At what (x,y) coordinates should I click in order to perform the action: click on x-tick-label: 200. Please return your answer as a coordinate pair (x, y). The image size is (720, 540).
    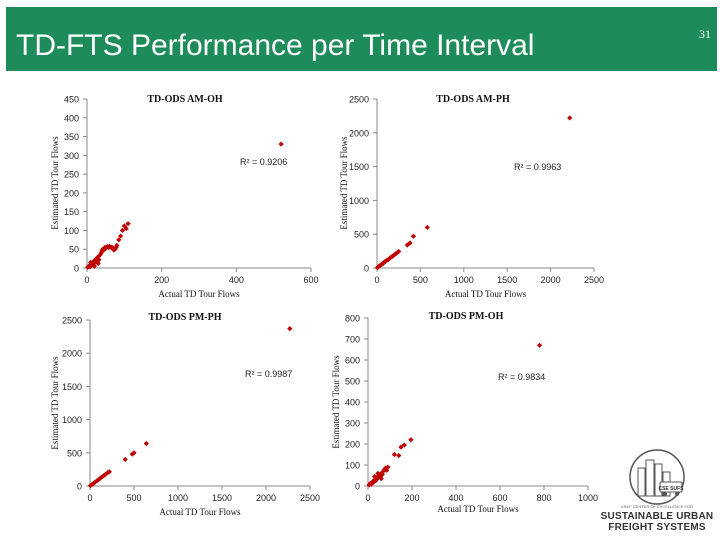
    Looking at the image, I should click on (161, 280).